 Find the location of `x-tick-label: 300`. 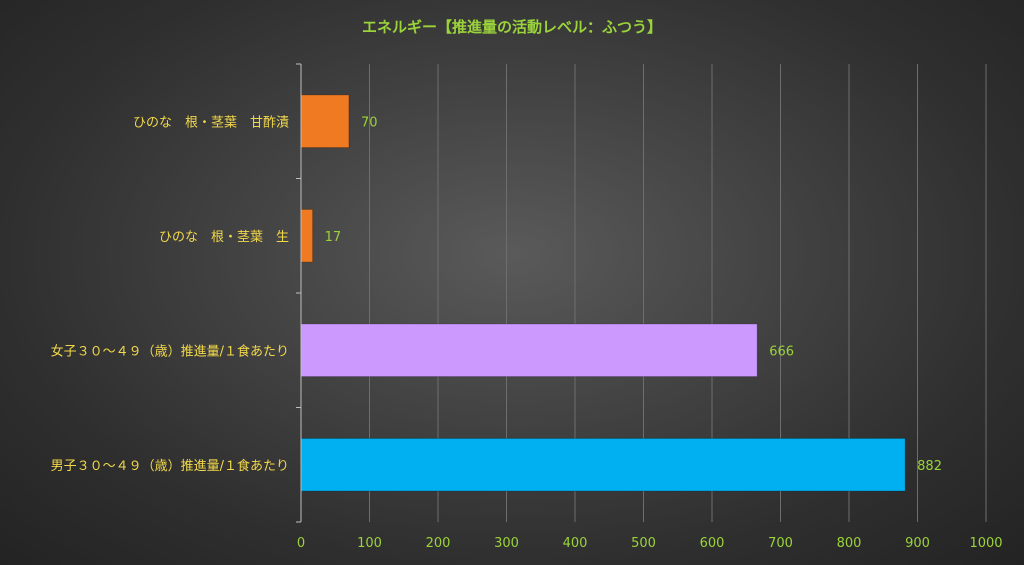

x-tick-label: 300 is located at coordinates (506, 543).